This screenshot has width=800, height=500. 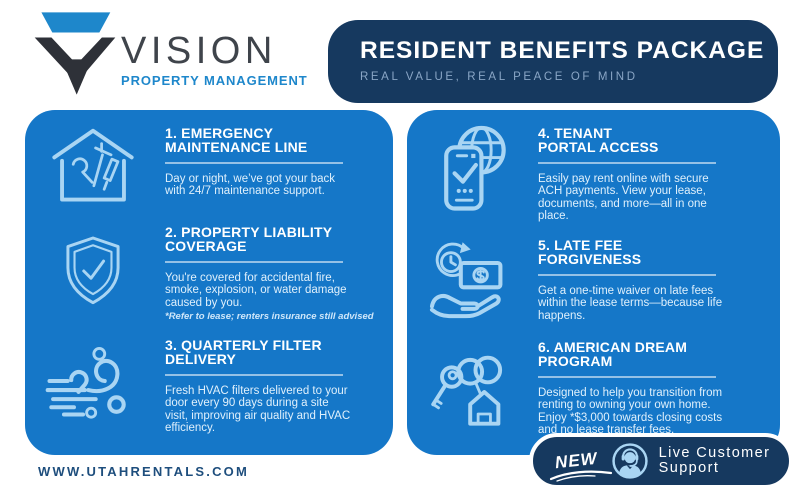 What do you see at coordinates (630, 461) in the screenshot?
I see `headset-agent-icon` at bounding box center [630, 461].